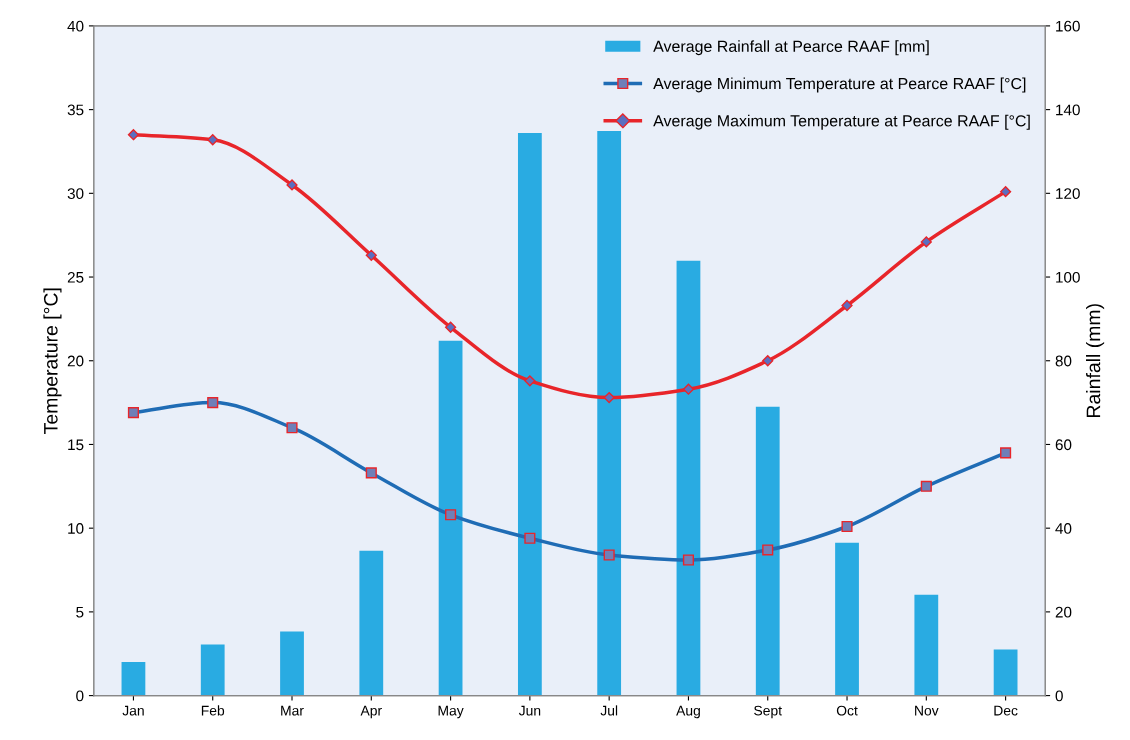 The width and height of the screenshot is (1130, 740). I want to click on y2-tick-label: 140, so click(1068, 110).